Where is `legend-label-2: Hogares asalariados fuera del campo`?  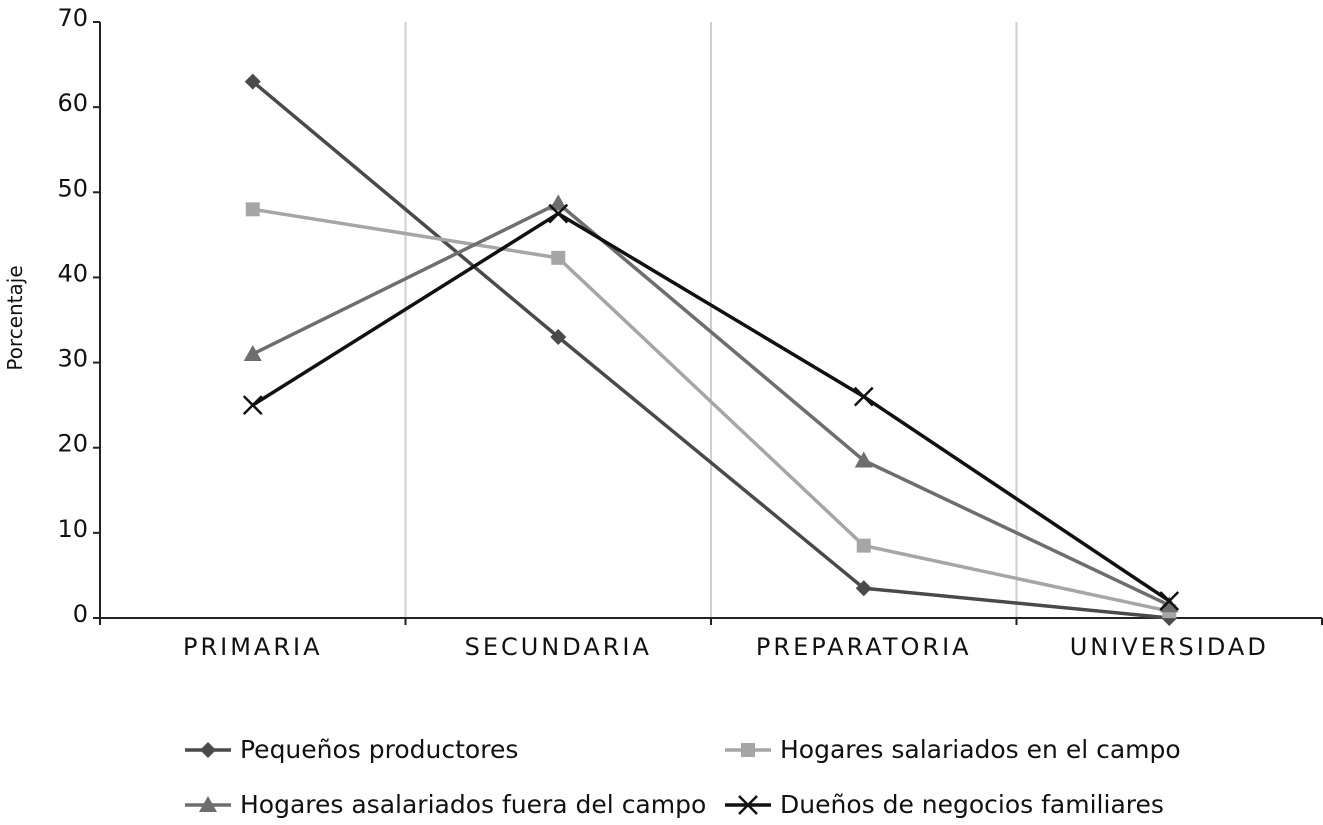
legend-label-2: Hogares asalariados fuera del campo is located at coordinates (473, 804).